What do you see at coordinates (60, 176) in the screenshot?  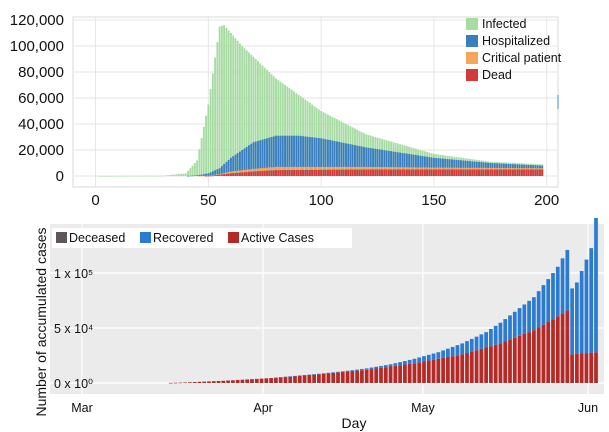 I see `y-tick-label: 0` at bounding box center [60, 176].